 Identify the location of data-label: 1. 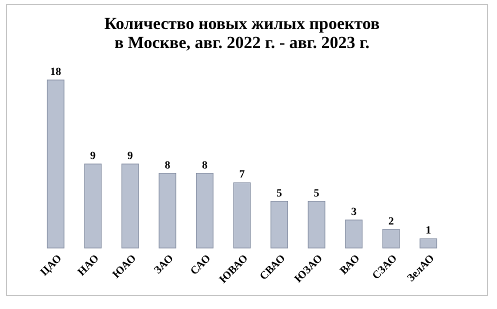
(429, 230).